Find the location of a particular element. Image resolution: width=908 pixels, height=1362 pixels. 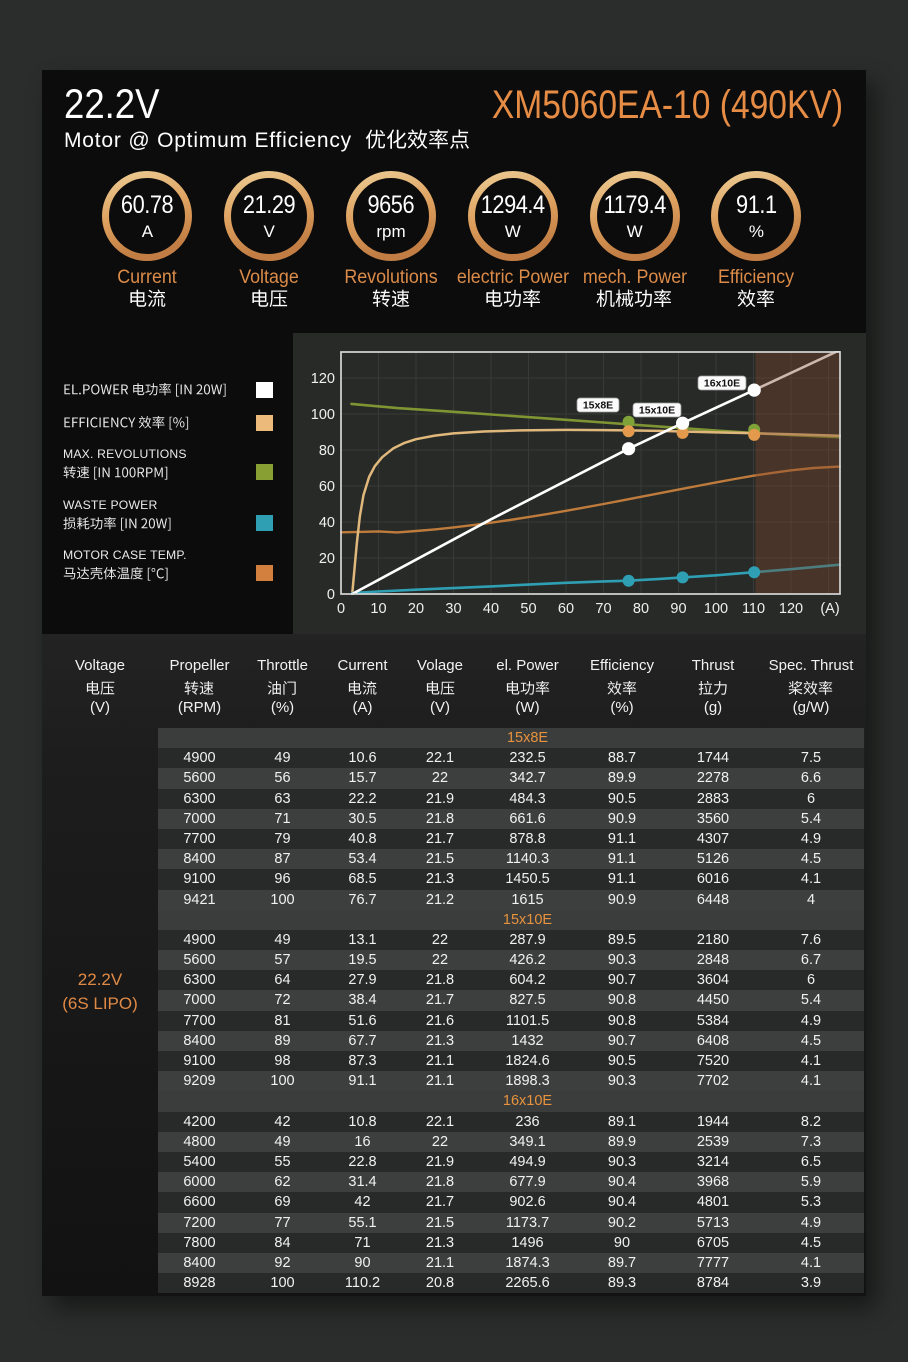

svg-text: 10 is located at coordinates (378, 609).